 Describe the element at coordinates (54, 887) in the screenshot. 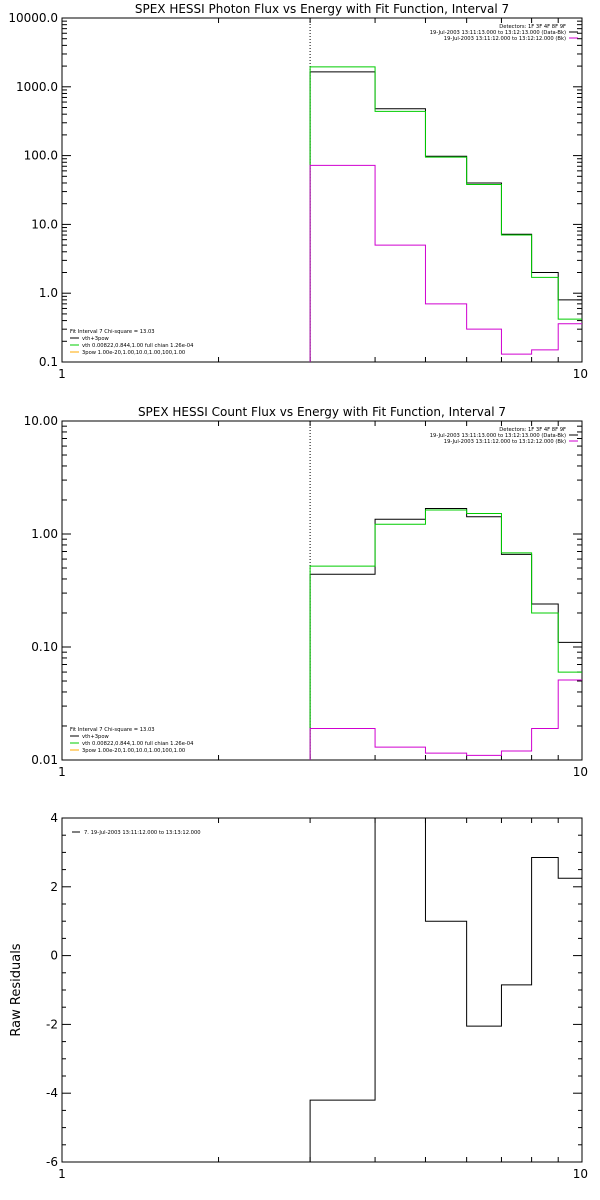

I see `y-tick-label: 2` at that location.